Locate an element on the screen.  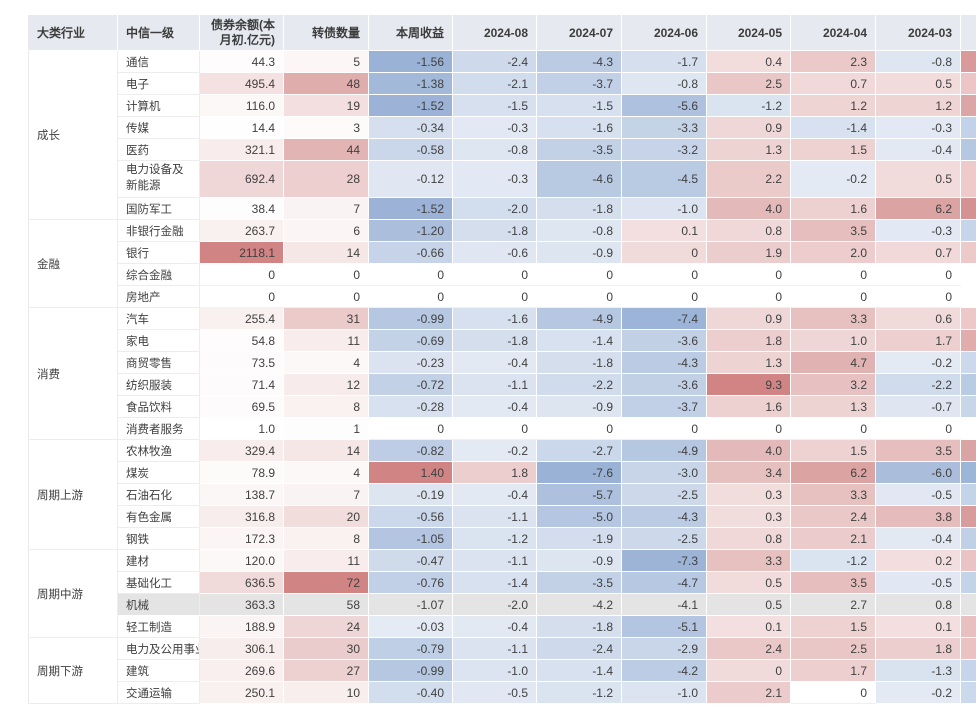
month-return-cell: -2.7 is located at coordinates (579, 450).